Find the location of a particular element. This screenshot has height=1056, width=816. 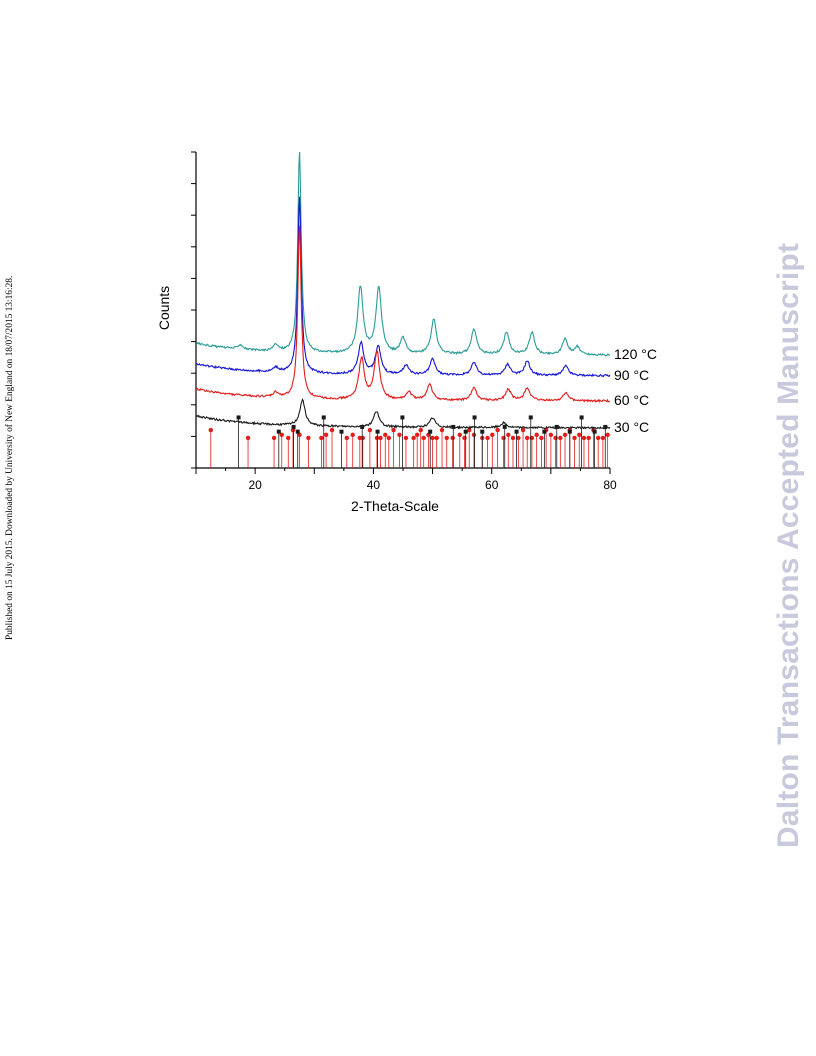

y-axis-label: Counts is located at coordinates (164, 308).